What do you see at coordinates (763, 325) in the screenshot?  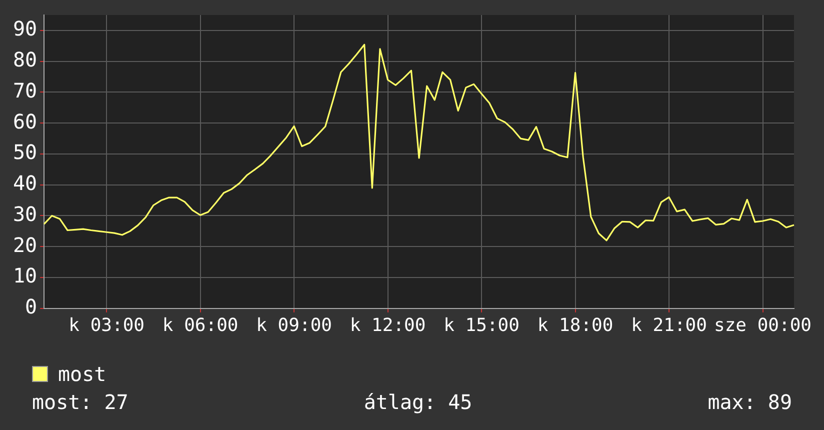 I see `x-tick-label: sze 00:00` at bounding box center [763, 325].